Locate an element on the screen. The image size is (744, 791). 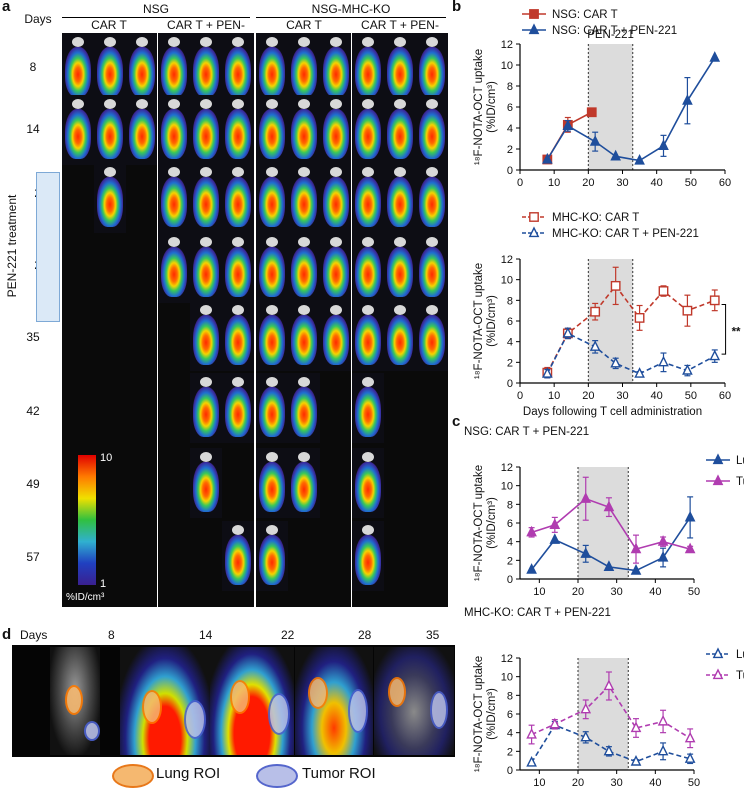
treatment-label: PEN-221 treatment is located at coordinates (12, 246).